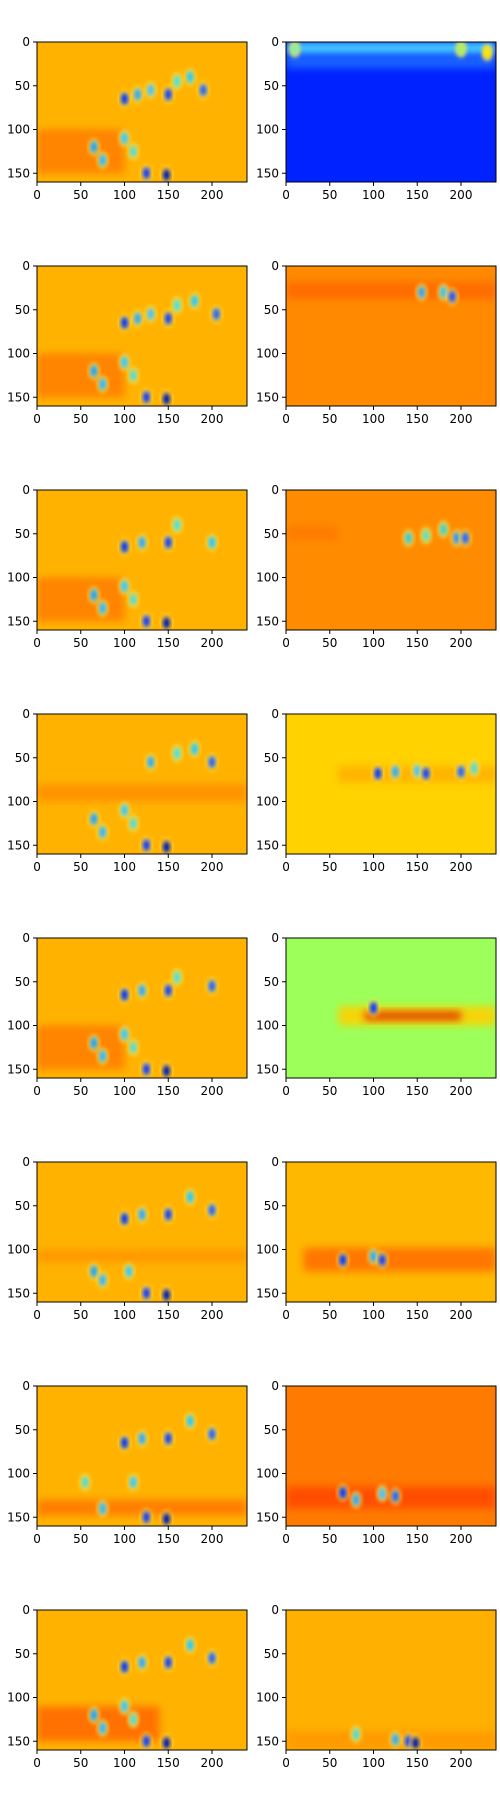 The image size is (500, 1800). I want to click on panel-r0-c1: 0 50 100 150 200 0 50 100 150, so click(376, 118).